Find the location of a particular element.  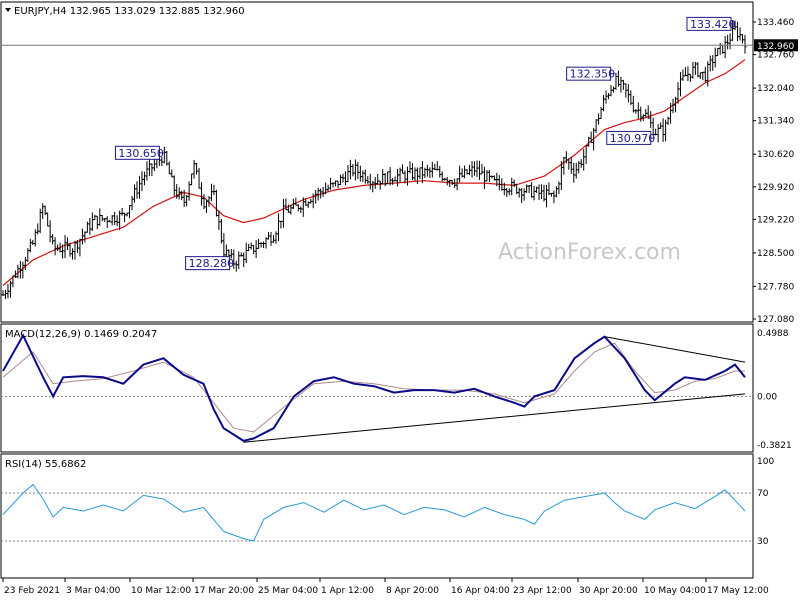

time-tick-label: 16 Apr 04:00 is located at coordinates (480, 591).